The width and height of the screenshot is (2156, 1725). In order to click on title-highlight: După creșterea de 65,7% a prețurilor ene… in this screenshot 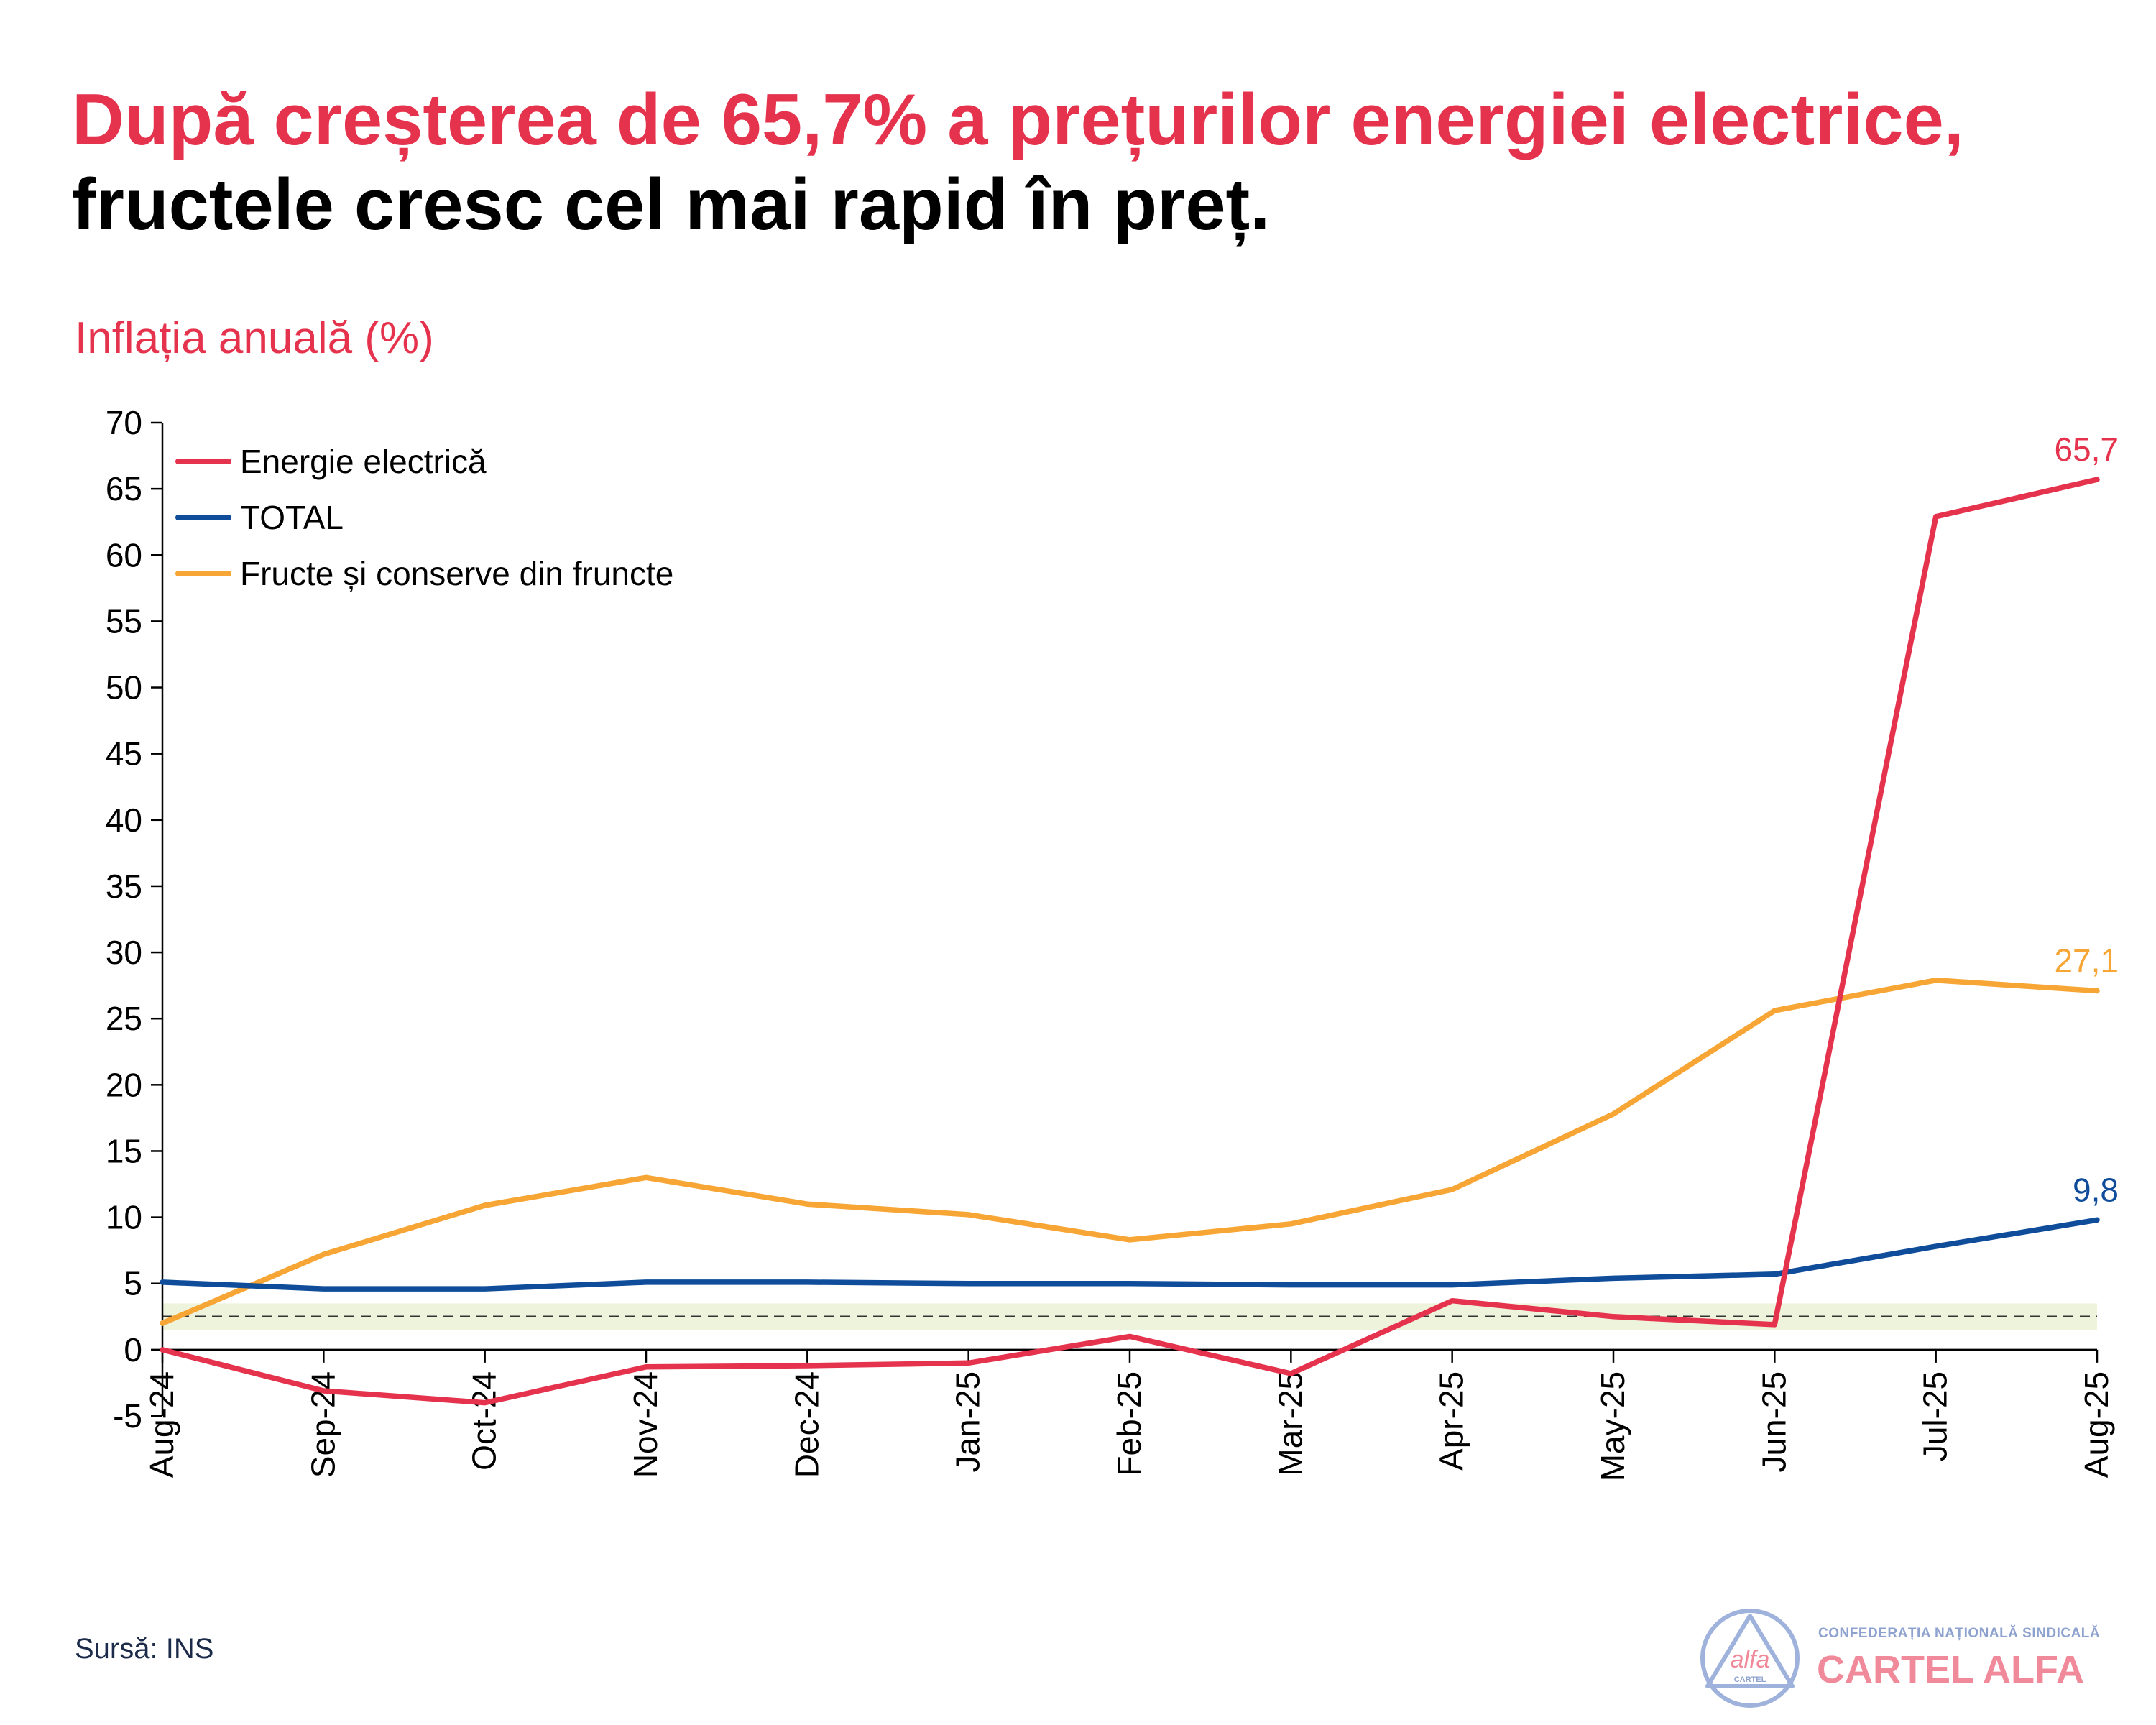, I will do `click(1018, 120)`.